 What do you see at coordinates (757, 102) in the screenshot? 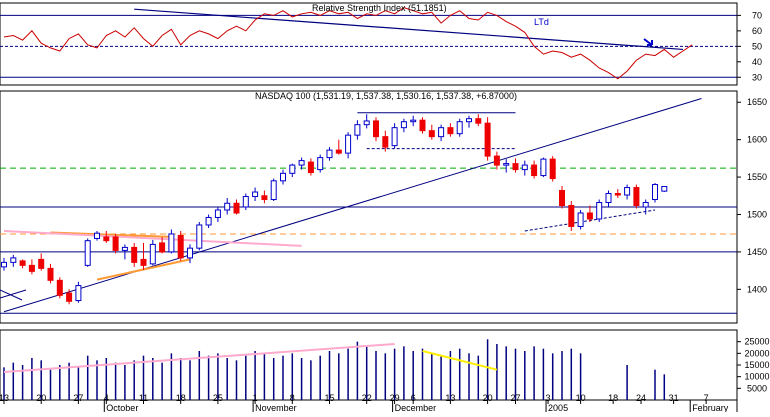
I see `price-y-tick-label: 1650` at bounding box center [757, 102].